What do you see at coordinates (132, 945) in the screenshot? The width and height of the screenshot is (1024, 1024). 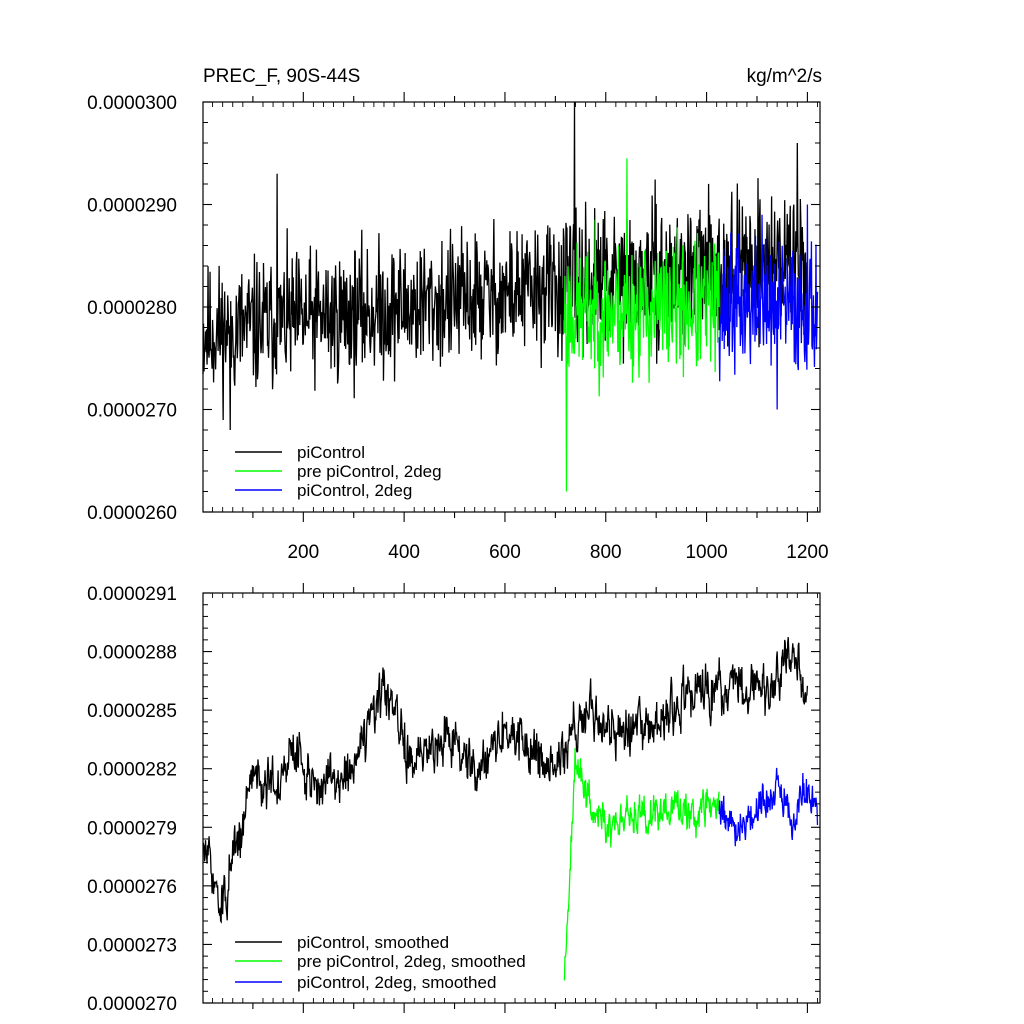 I see `y-tick-label: 0.0000273` at bounding box center [132, 945].